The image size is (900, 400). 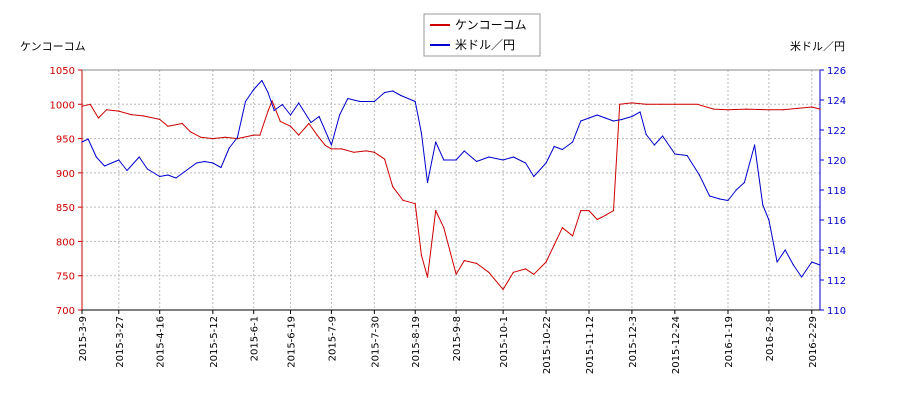 I want to click on right-tick-label: 110, so click(x=836, y=311).